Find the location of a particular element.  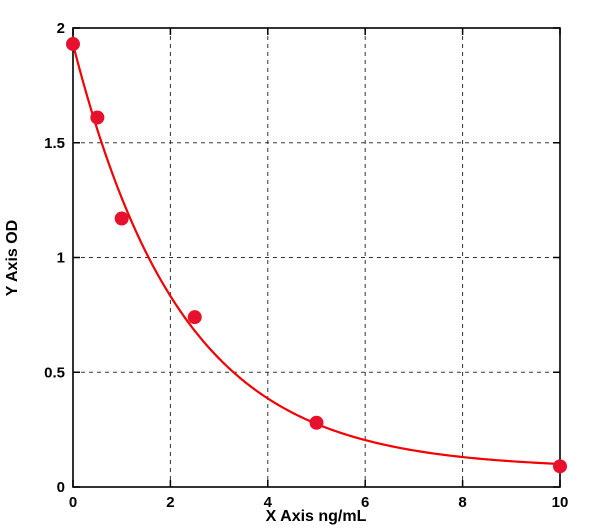

y-tick-label: 2 is located at coordinates (61, 28).